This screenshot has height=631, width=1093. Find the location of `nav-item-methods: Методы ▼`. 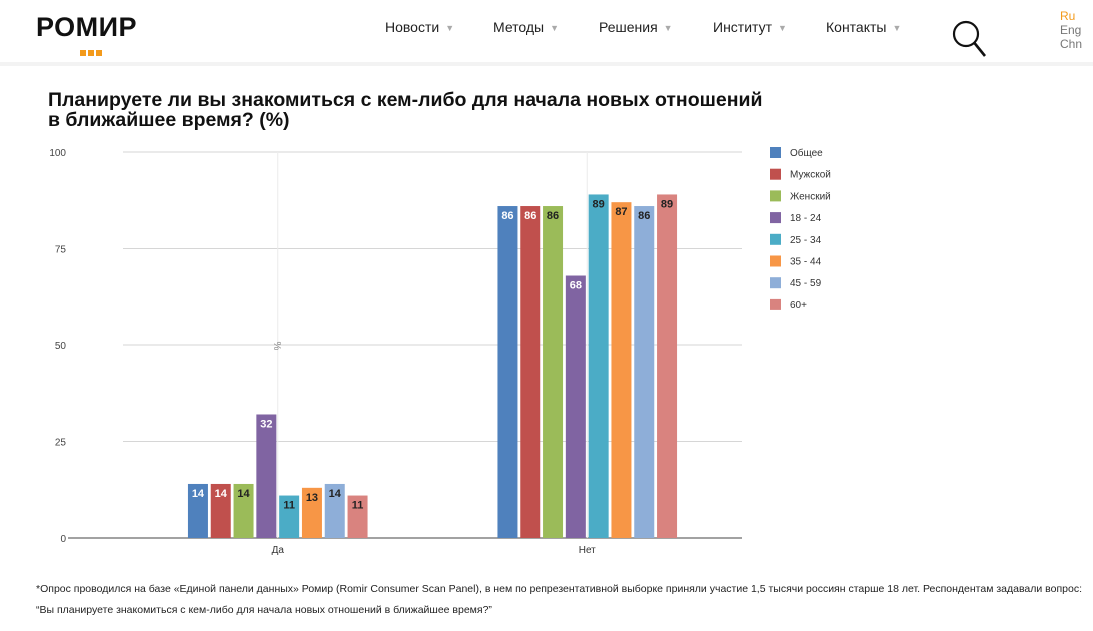

nav-item-methods: Методы ▼ is located at coordinates (526, 27).